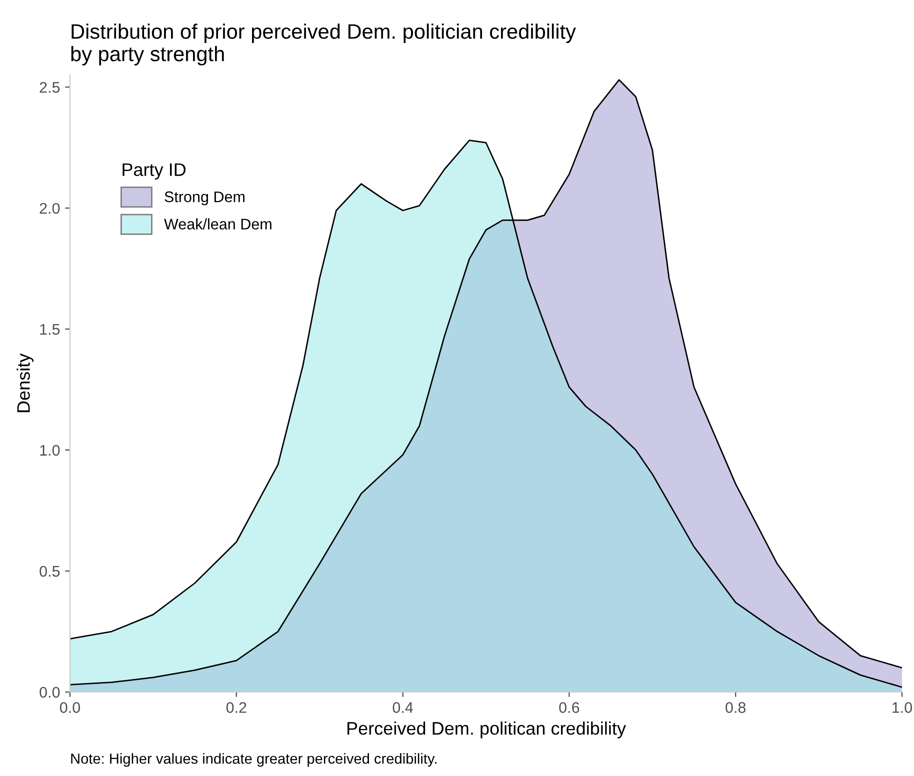 The image size is (914, 776). What do you see at coordinates (50, 692) in the screenshot?
I see `y-tick-label: 0.0` at bounding box center [50, 692].